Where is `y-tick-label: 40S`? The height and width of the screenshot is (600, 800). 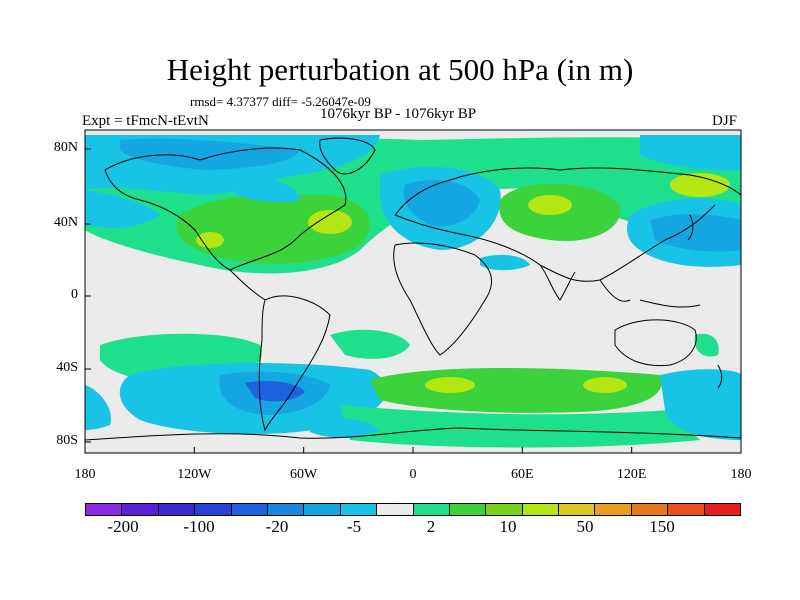 y-tick-label: 40S is located at coordinates (67, 367).